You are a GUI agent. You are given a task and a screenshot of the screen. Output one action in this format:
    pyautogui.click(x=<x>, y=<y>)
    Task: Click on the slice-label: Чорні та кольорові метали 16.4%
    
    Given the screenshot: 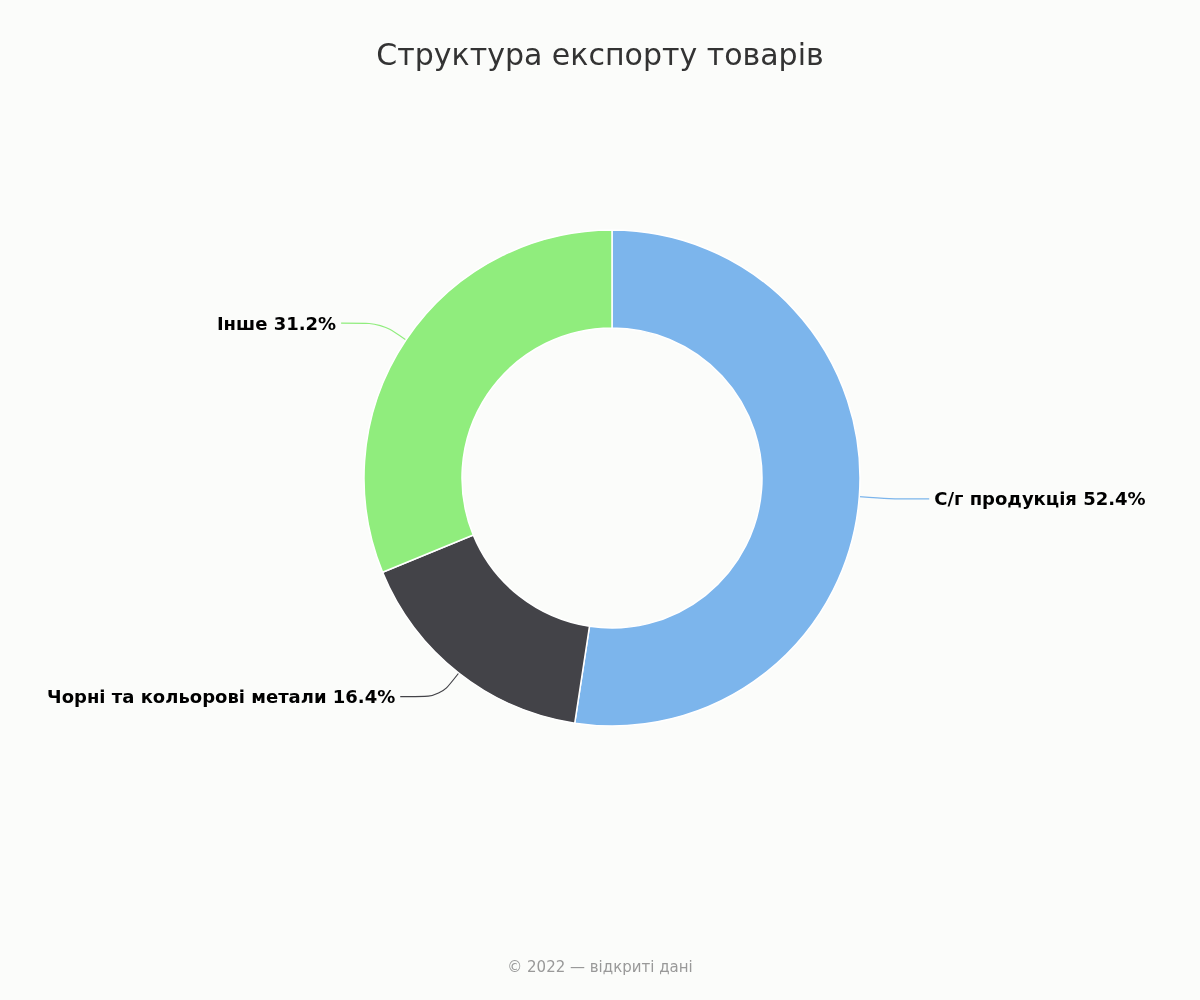 What is the action you would take?
    pyautogui.click(x=221, y=697)
    